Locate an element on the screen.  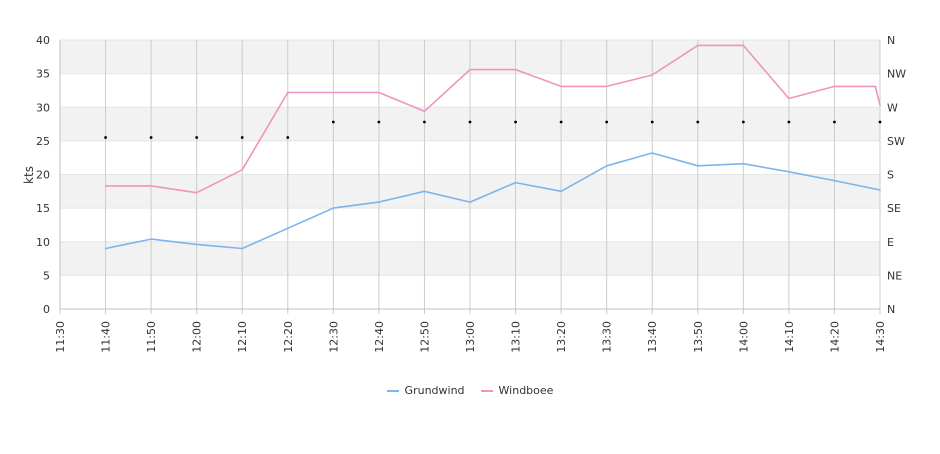
legend: Grundwind Windboee is located at coordinates (470, 390).